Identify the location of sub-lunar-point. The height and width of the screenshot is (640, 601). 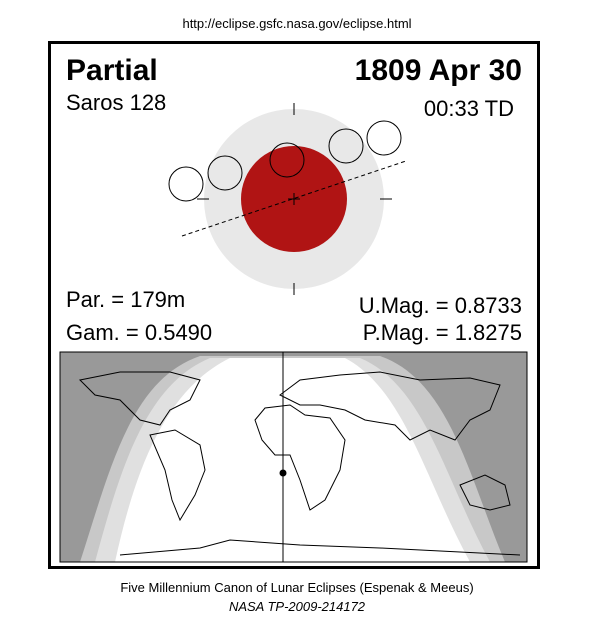
(283, 473).